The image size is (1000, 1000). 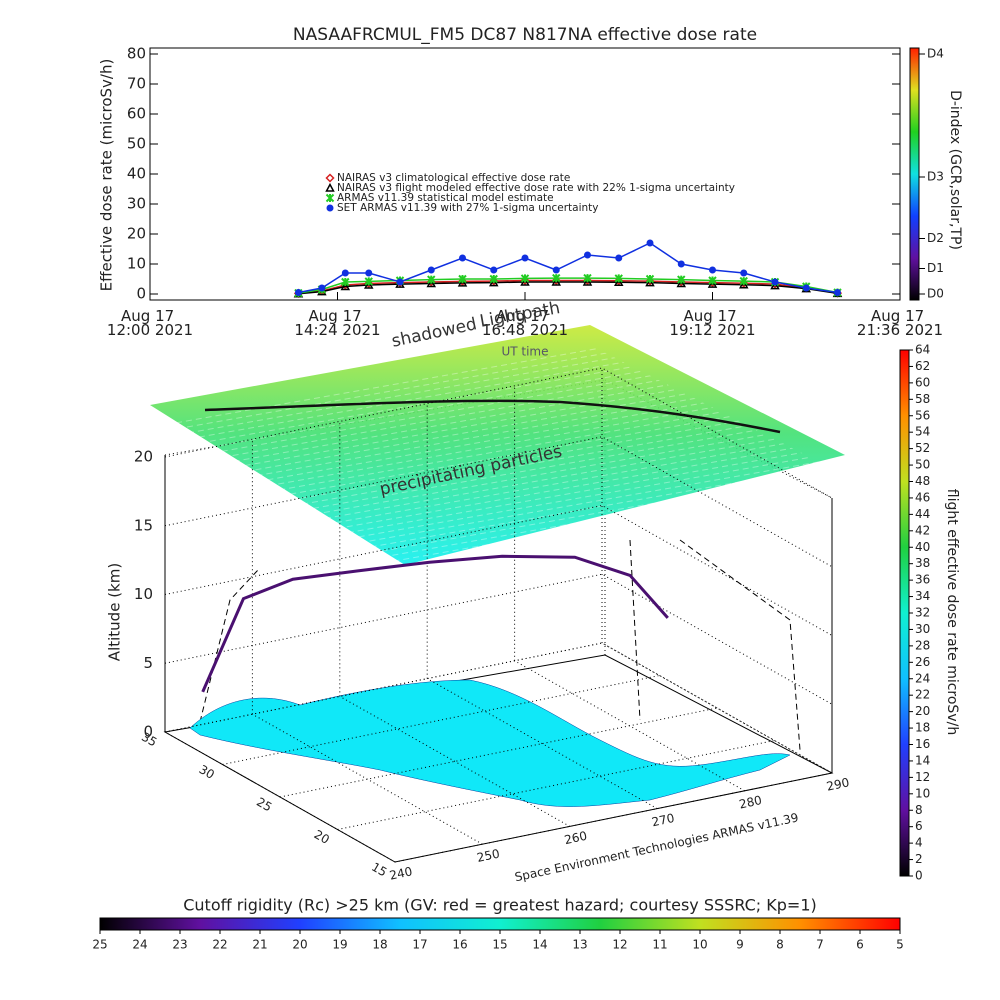 What do you see at coordinates (712, 323) in the screenshot?
I see `x-tick-label: Aug 17 19:12 2021` at bounding box center [712, 323].